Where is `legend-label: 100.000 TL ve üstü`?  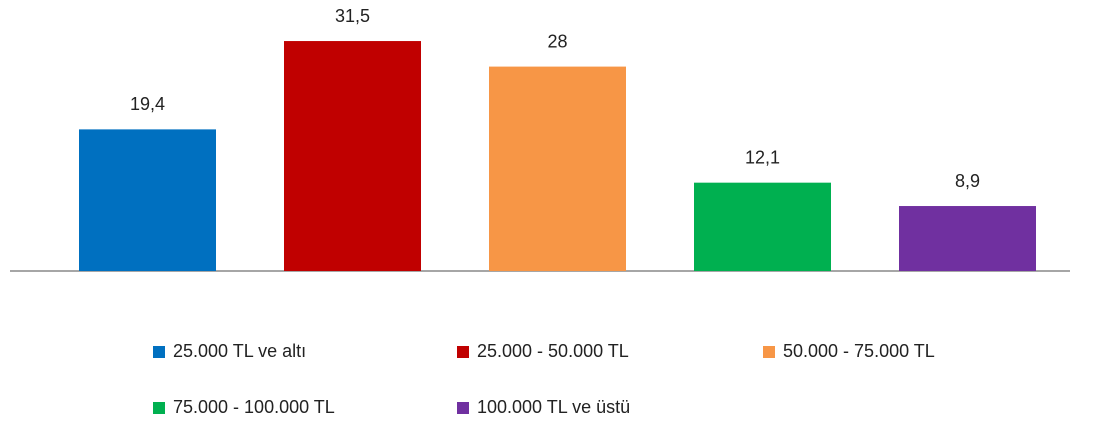
legend-label: 100.000 TL ve üstü is located at coordinates (553, 407).